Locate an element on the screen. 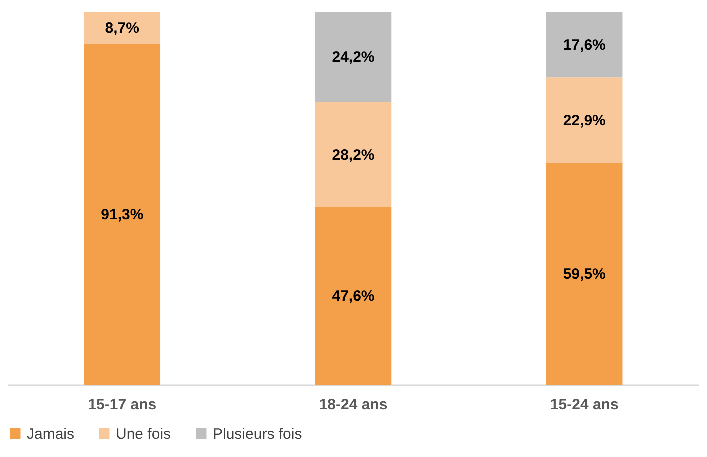 The height and width of the screenshot is (457, 707). data-label: 91,3% is located at coordinates (122, 215).